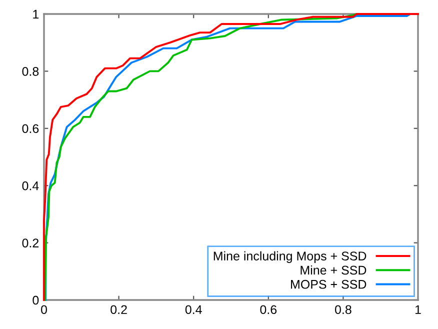 Image resolution: width=438 pixels, height=329 pixels. What do you see at coordinates (343, 309) in the screenshot?
I see `x-tick-label: 0.8` at bounding box center [343, 309].